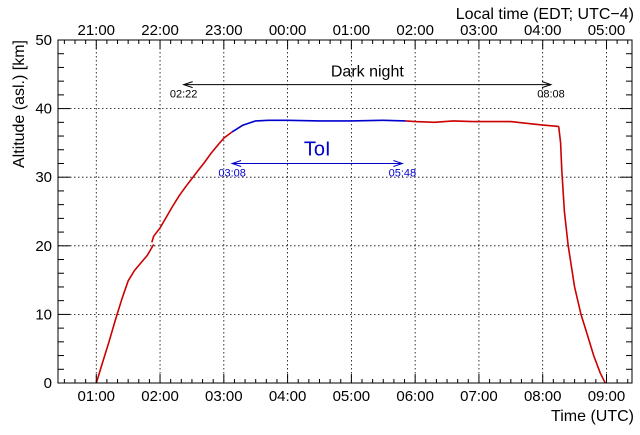  Describe the element at coordinates (543, 396) in the screenshot. I see `x-tick-label: 08:00` at that location.